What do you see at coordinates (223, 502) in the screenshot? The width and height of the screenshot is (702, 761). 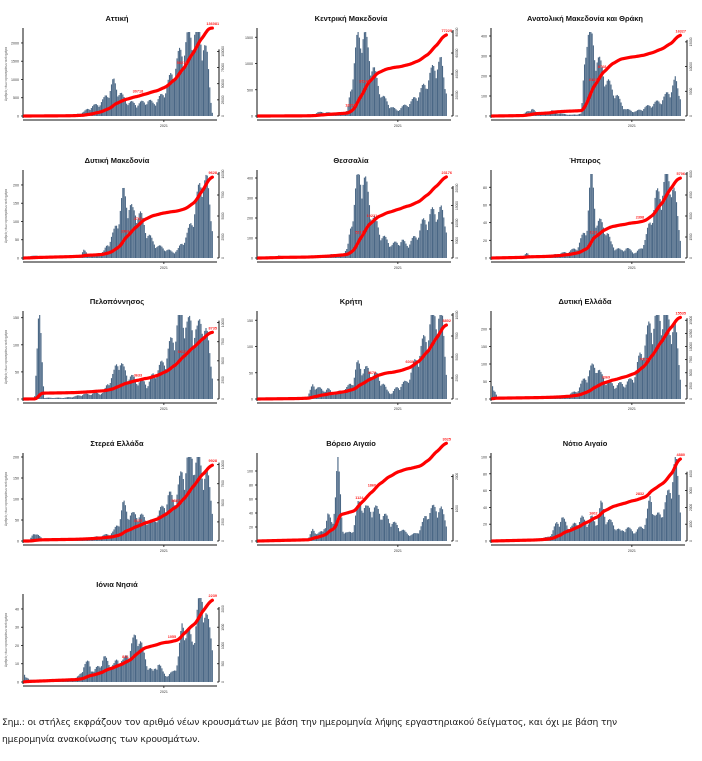 I see `y2-tick-label: 5000` at bounding box center [223, 502].